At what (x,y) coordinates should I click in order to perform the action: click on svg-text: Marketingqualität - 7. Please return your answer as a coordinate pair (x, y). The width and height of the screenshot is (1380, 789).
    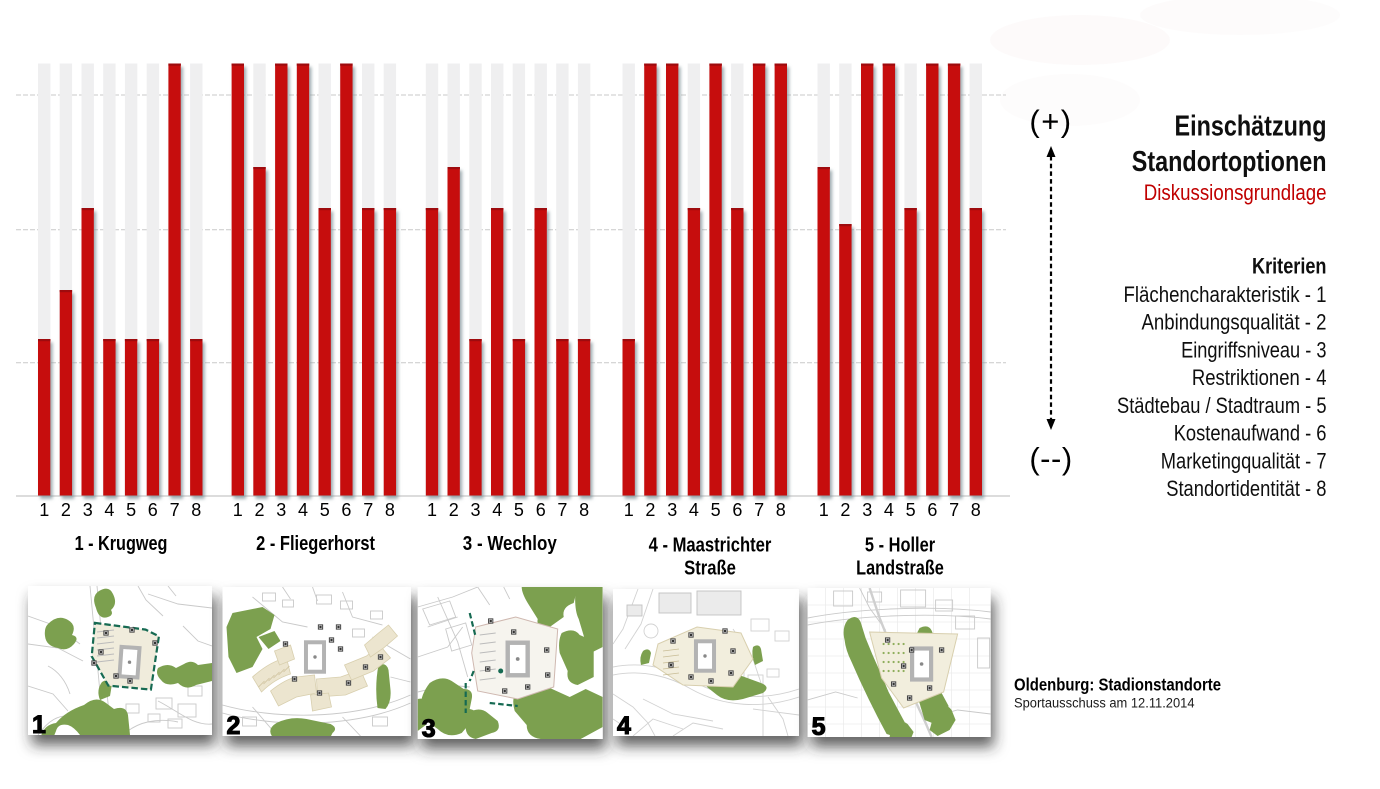
    Looking at the image, I should click on (1244, 460).